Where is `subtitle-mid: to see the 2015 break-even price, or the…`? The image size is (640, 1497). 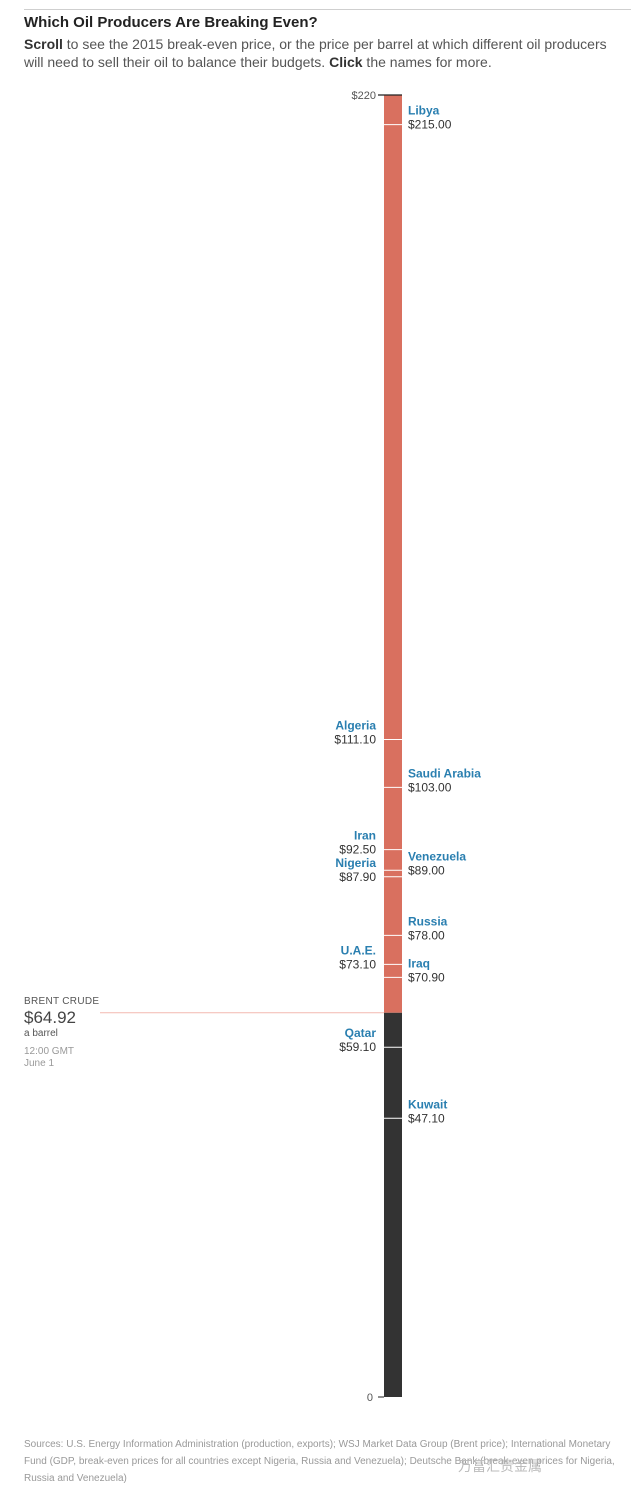 subtitle-mid: to see the 2015 break-even price, or the… is located at coordinates (315, 53).